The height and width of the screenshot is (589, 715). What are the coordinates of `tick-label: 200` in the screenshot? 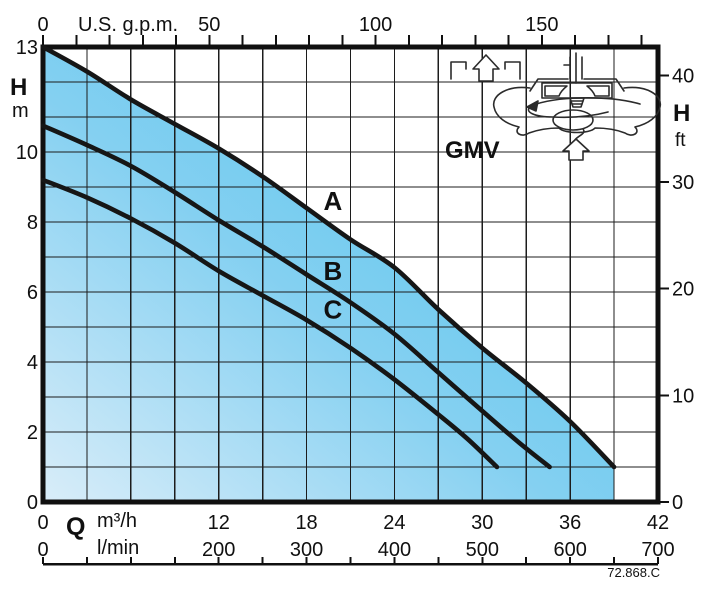 It's located at (218, 550).